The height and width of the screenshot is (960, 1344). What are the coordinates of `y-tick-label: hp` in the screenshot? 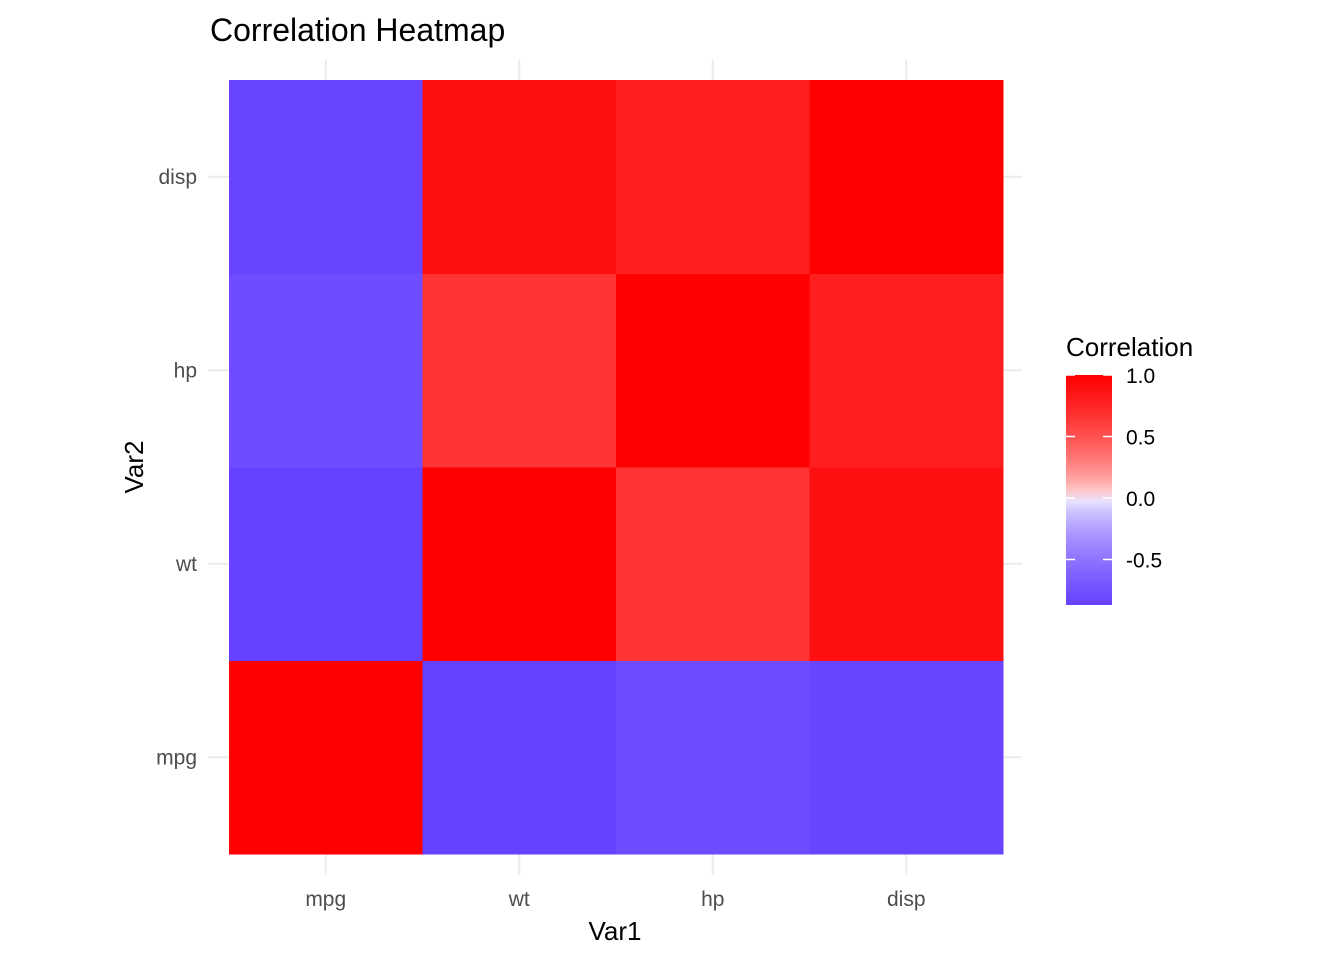 It's located at (185, 370).